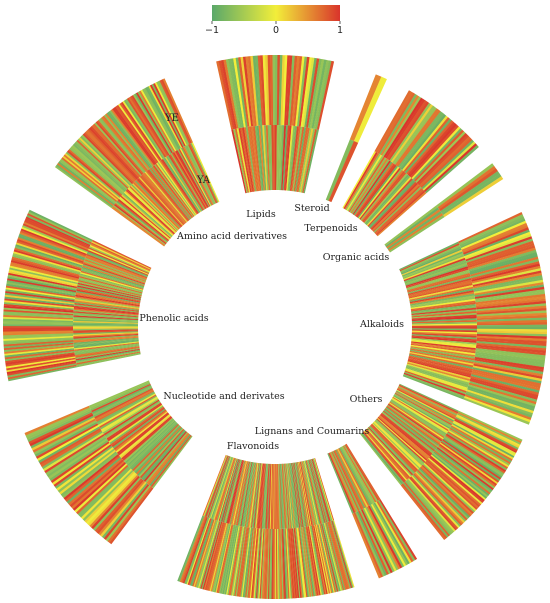 This screenshot has height=603, width=550. What do you see at coordinates (356, 257) in the screenshot?
I see `label-organic-acids: Organic acids` at bounding box center [356, 257].